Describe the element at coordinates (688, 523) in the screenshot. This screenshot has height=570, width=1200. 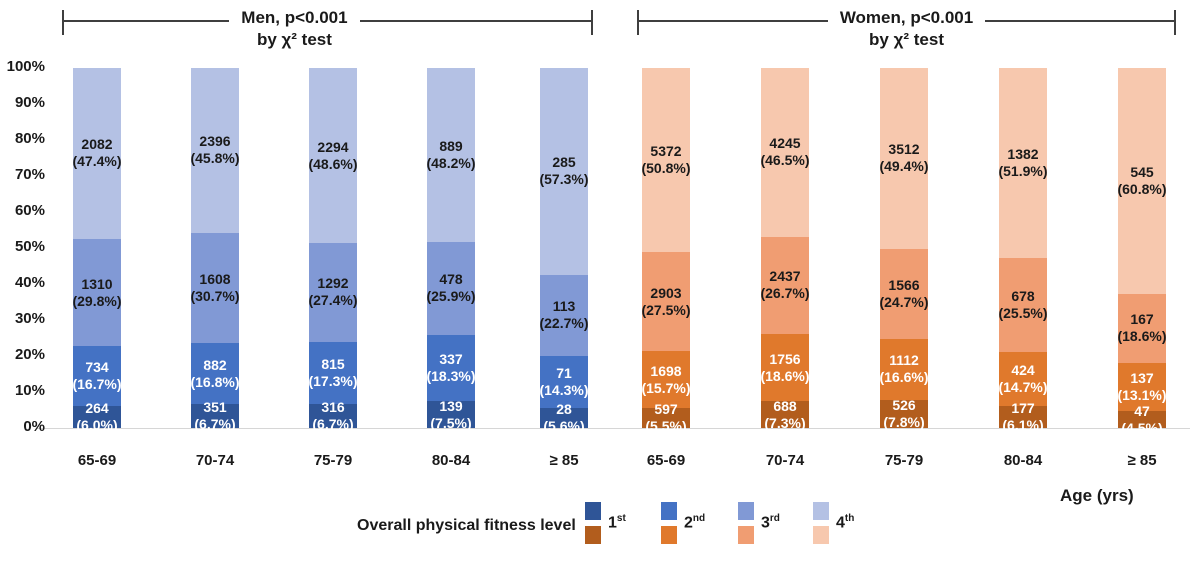
I see `legend-rank: 2` at that location.